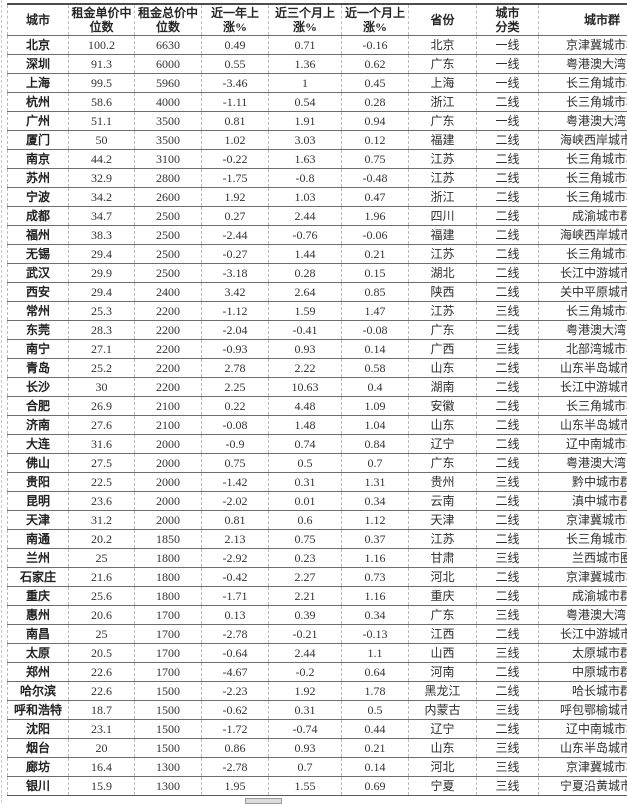 The image size is (627, 804). I want to click on table-resize-handle, so click(263, 801).